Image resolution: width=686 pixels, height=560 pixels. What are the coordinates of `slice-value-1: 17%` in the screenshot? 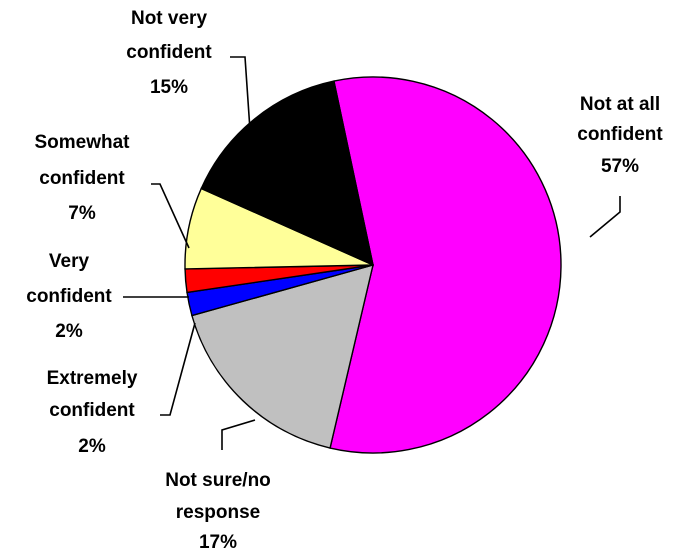 It's located at (218, 542).